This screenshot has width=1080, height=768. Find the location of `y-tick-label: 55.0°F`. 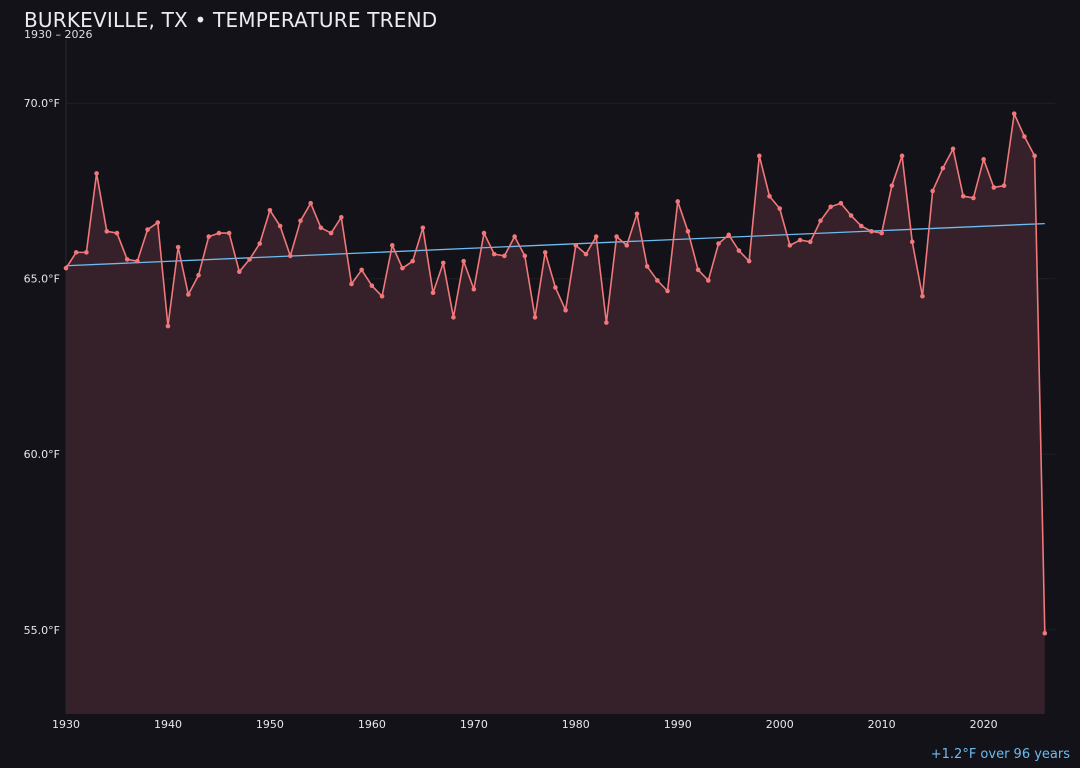

y-tick-label: 55.0°F is located at coordinates (42, 630).